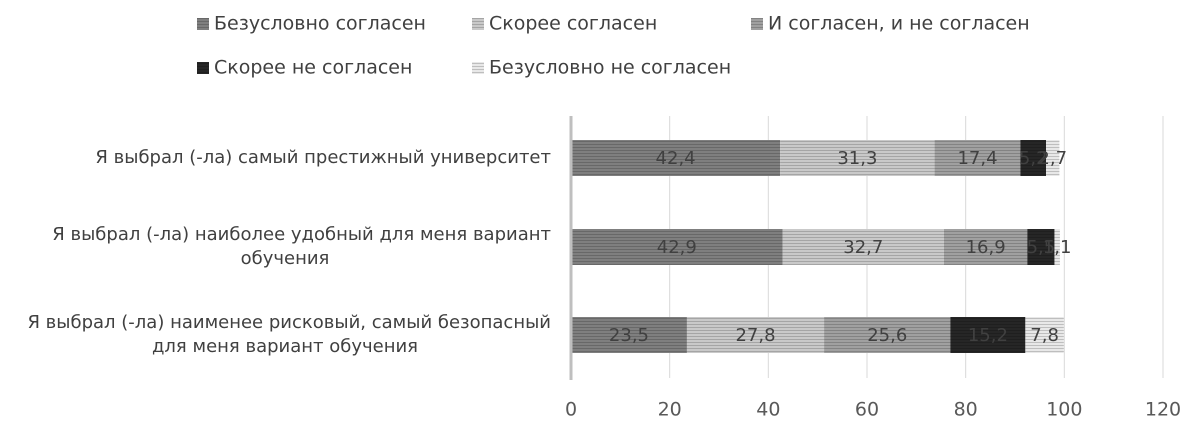 The height and width of the screenshot is (428, 1196). Describe the element at coordinates (768, 410) in the screenshot. I see `x-tick-label-40: 40` at that location.